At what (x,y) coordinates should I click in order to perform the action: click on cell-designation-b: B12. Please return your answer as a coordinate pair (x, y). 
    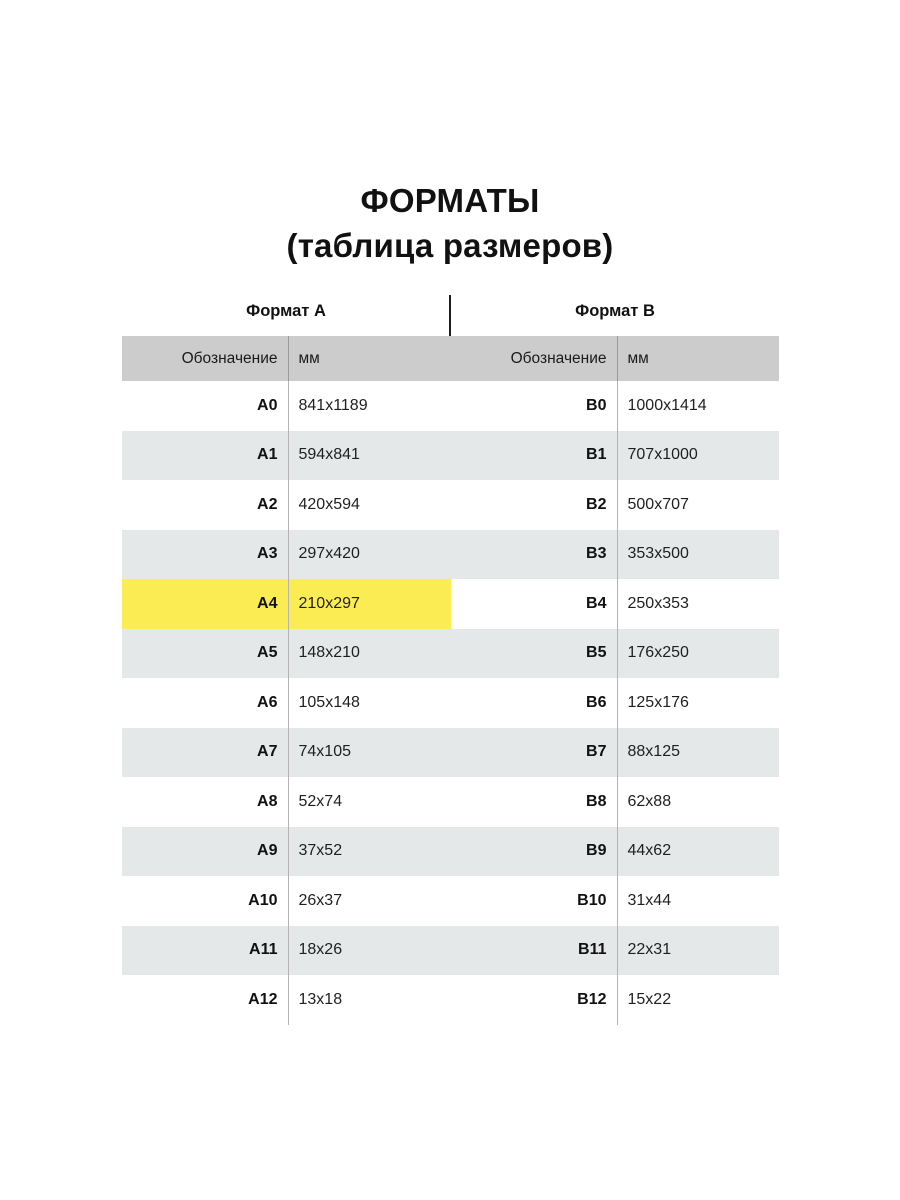
    Looking at the image, I should click on (534, 1000).